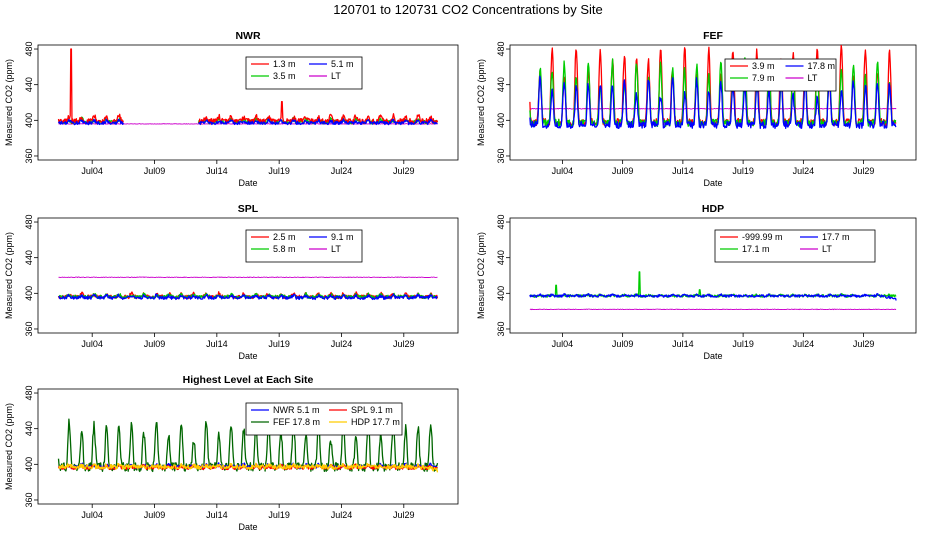 The width and height of the screenshot is (936, 540). Describe the element at coordinates (822, 66) in the screenshot. I see `leg-b-label: 17.8 m` at that location.